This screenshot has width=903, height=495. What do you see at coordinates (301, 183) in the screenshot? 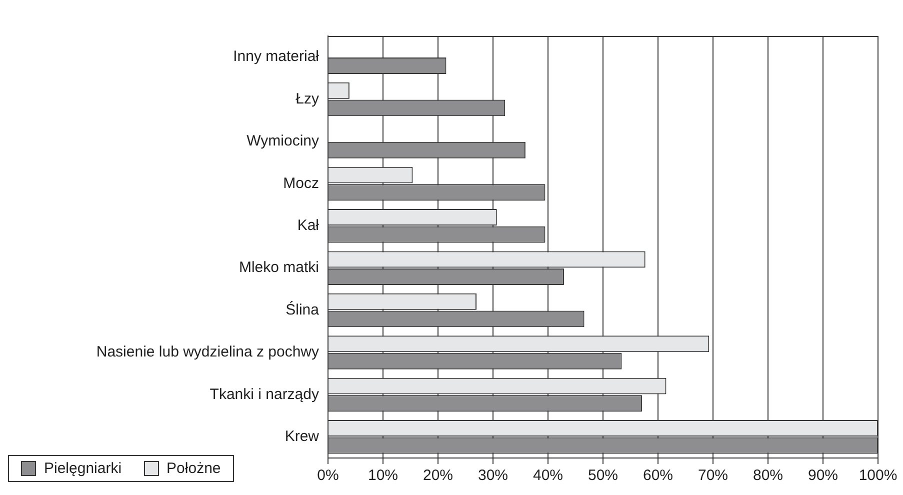
I see `y-tick-label: Mocz` at bounding box center [301, 183].